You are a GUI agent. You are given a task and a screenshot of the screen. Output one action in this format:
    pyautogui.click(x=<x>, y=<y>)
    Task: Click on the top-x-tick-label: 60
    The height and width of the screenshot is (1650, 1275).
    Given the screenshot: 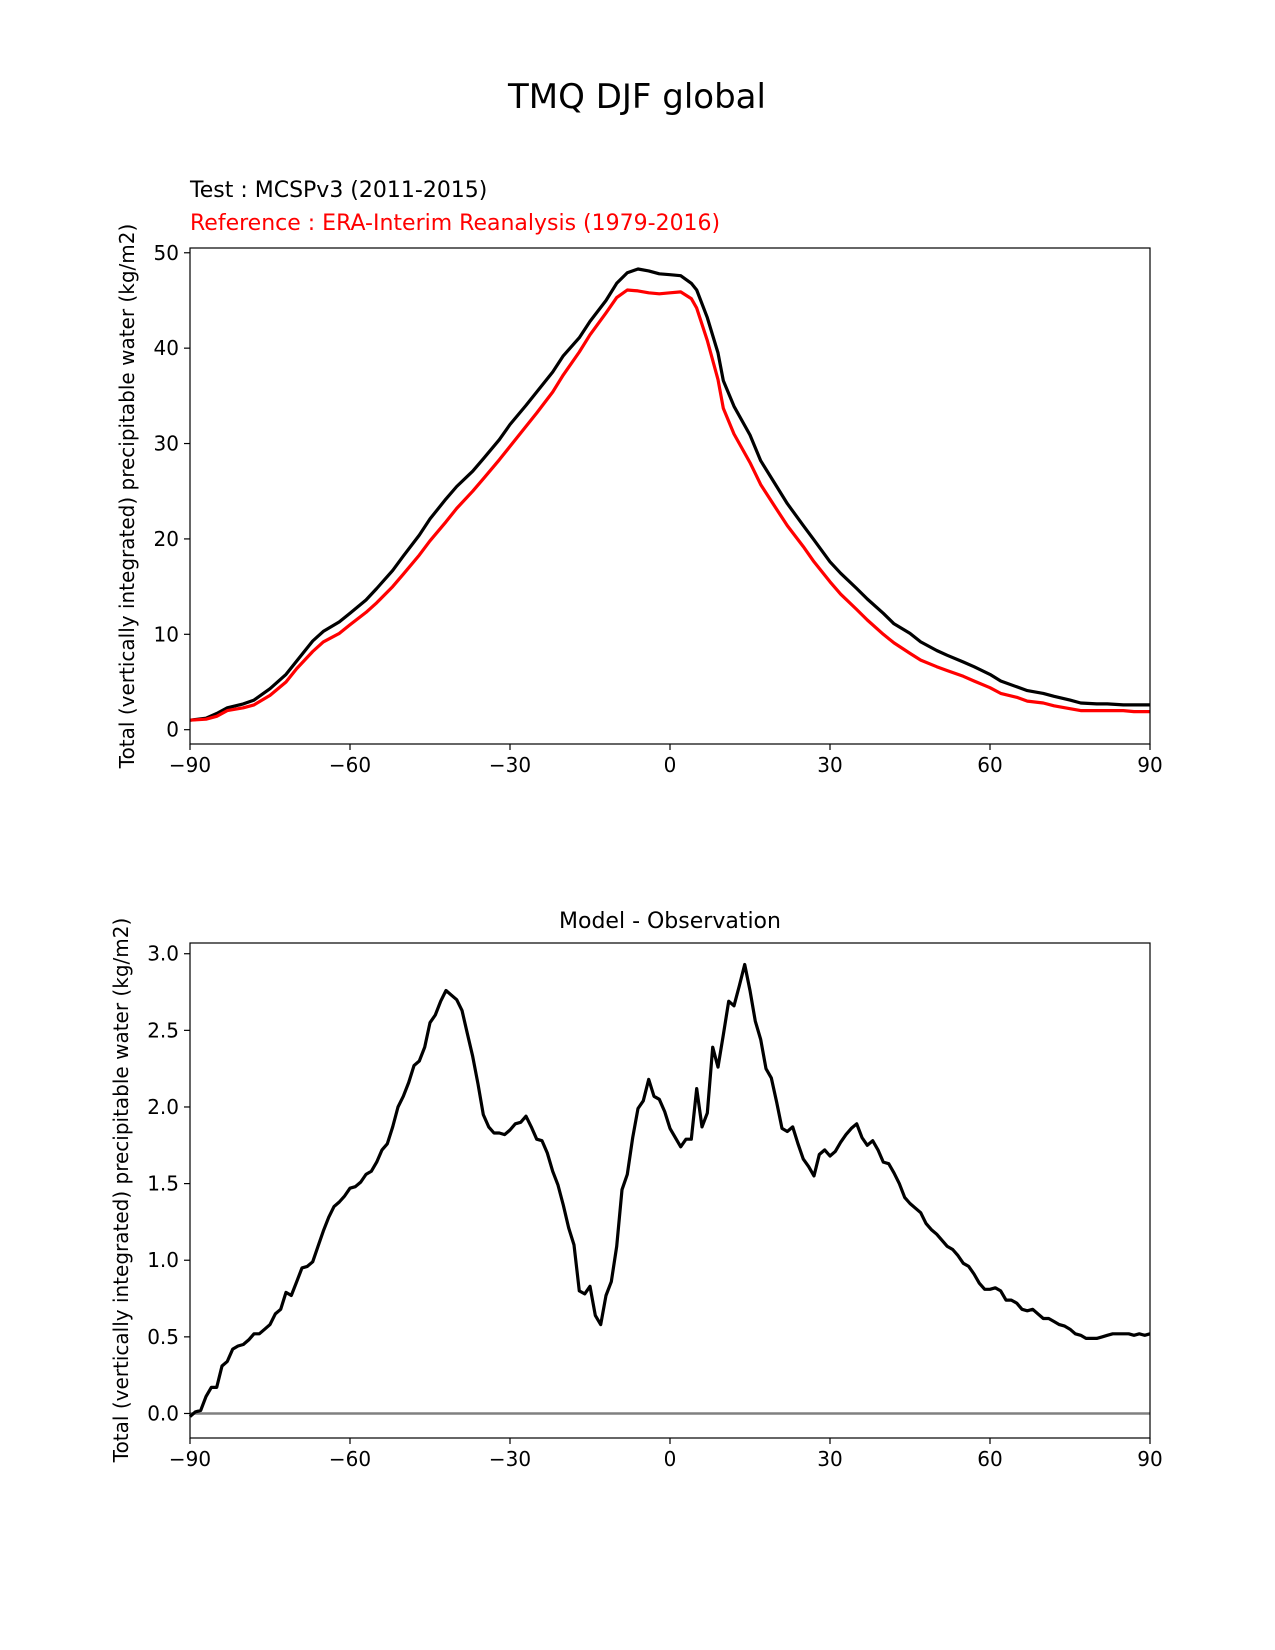 What is the action you would take?
    pyautogui.click(x=989, y=765)
    